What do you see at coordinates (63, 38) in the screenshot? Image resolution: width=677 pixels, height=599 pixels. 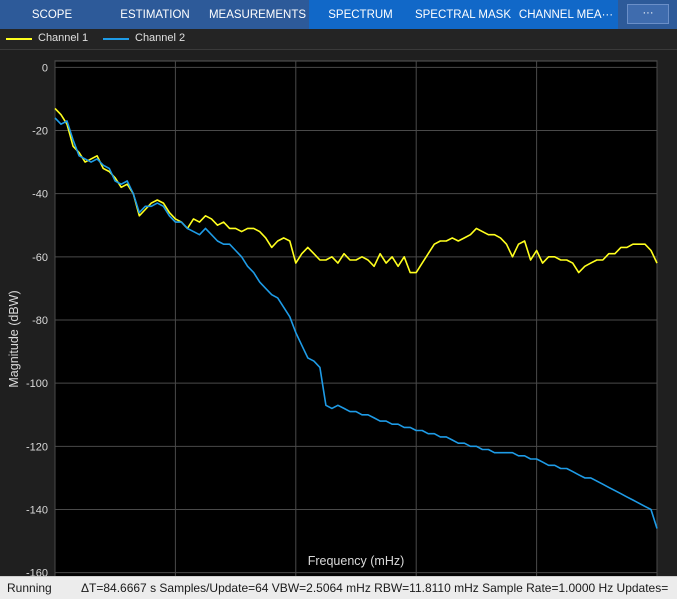 I see `legend-label-channel-1: Channel 1` at bounding box center [63, 38].